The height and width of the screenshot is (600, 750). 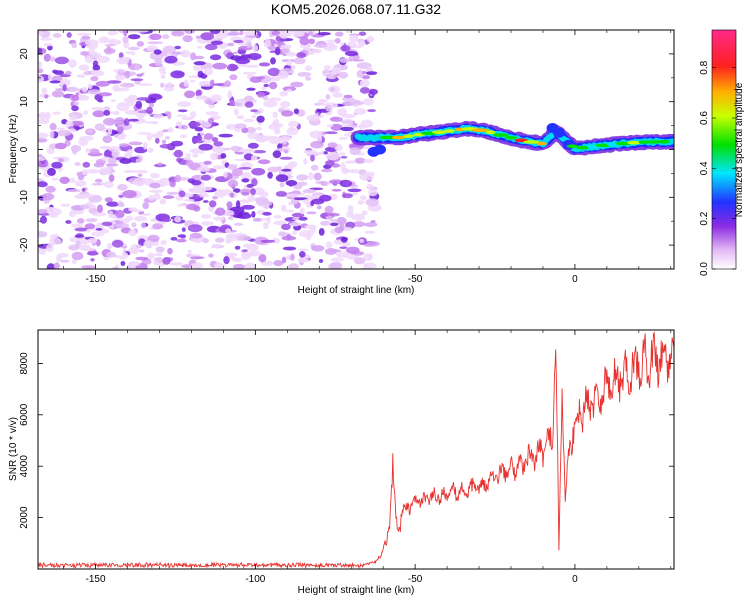 I want to click on colorbar-tick-label: 0.6, so click(x=704, y=118).